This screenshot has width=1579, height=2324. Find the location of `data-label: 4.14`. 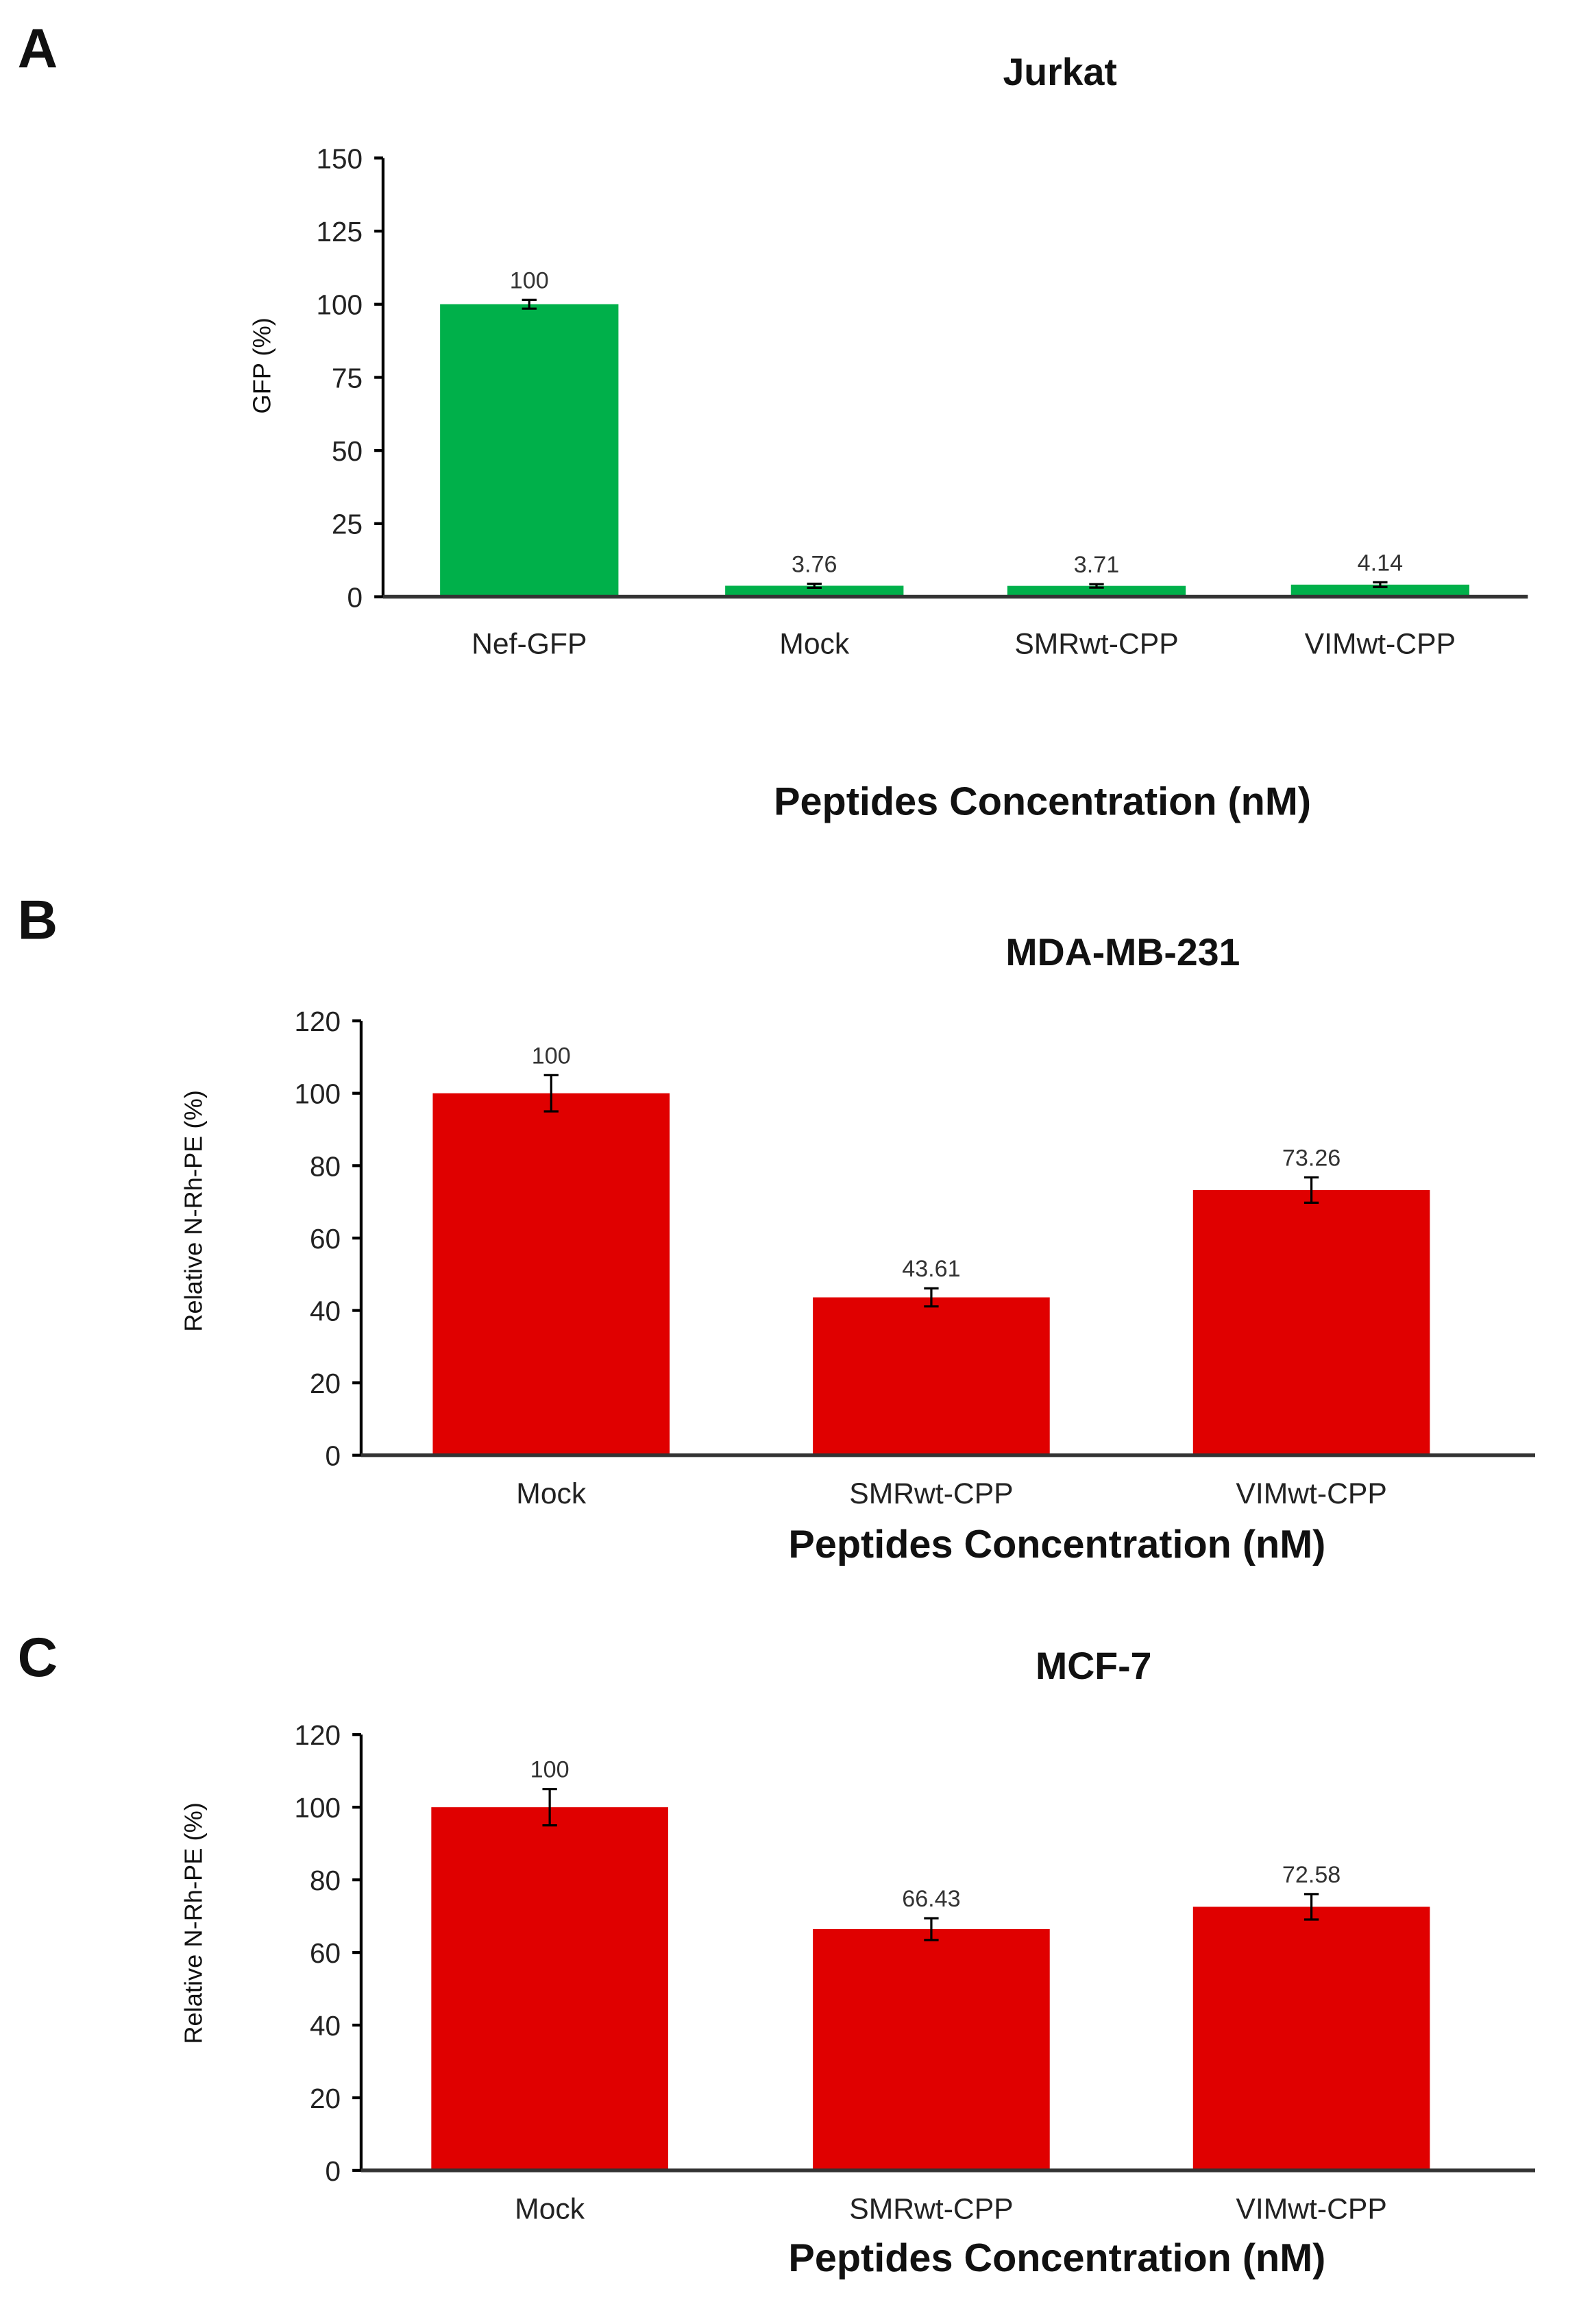

data-label: 4.14 is located at coordinates (1380, 563).